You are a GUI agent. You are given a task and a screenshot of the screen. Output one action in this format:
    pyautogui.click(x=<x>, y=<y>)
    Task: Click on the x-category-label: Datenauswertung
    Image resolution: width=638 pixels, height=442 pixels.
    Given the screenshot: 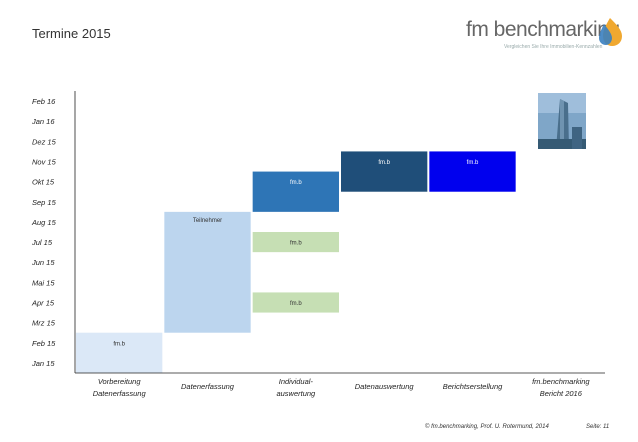 What is the action you would take?
    pyautogui.click(x=385, y=386)
    